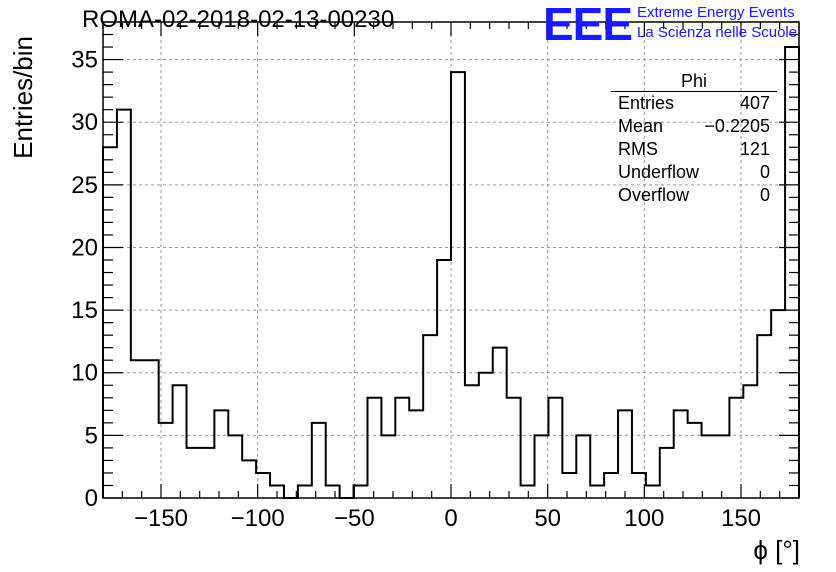 The image size is (836, 572). I want to click on y-tick-label: 30, so click(84, 122).